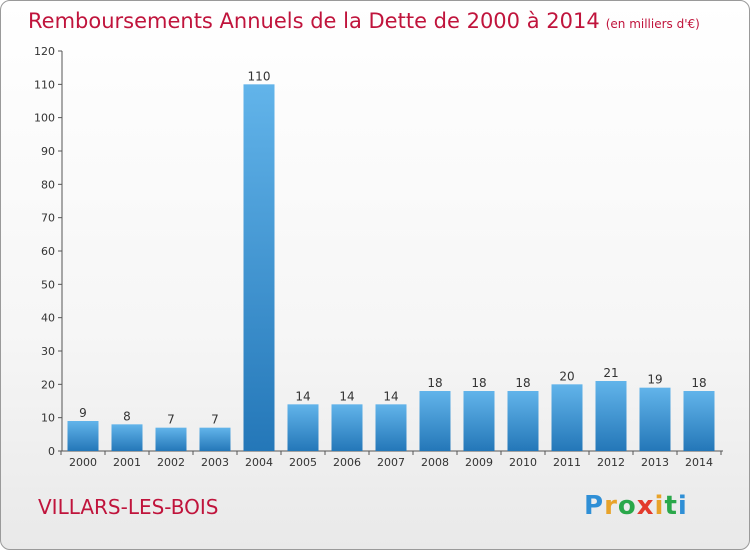 The image size is (750, 550). I want to click on bar-2003, so click(215, 439).